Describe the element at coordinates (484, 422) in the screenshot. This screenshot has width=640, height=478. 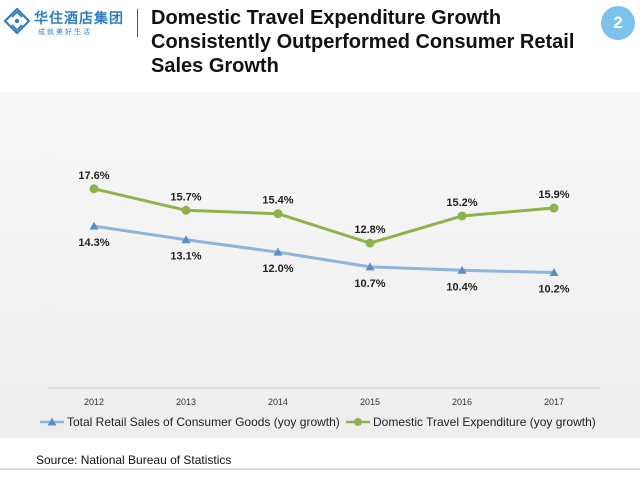
I see `legend-label-travel-expenditure: Domestic Travel Expenditure (yoy growth)` at that location.